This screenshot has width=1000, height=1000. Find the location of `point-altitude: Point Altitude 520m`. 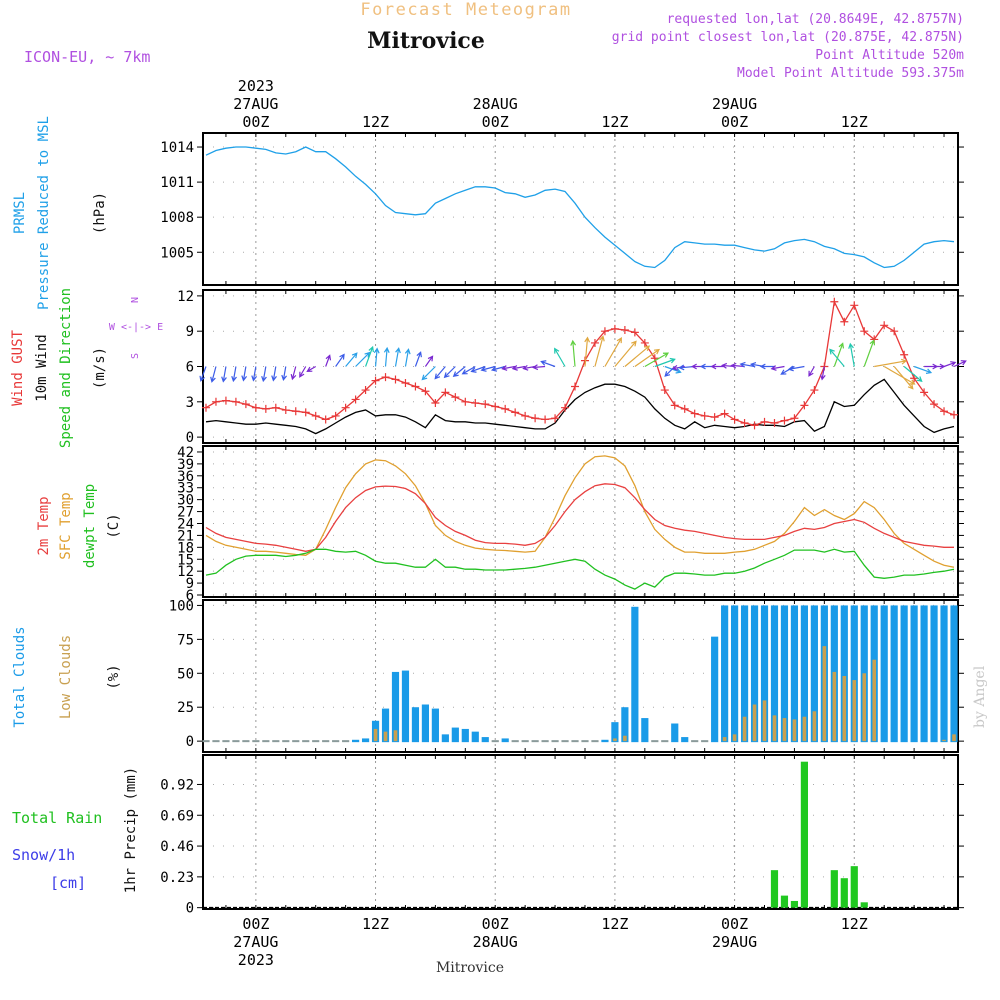

point-altitude: Point Altitude 520m is located at coordinates (889, 55).